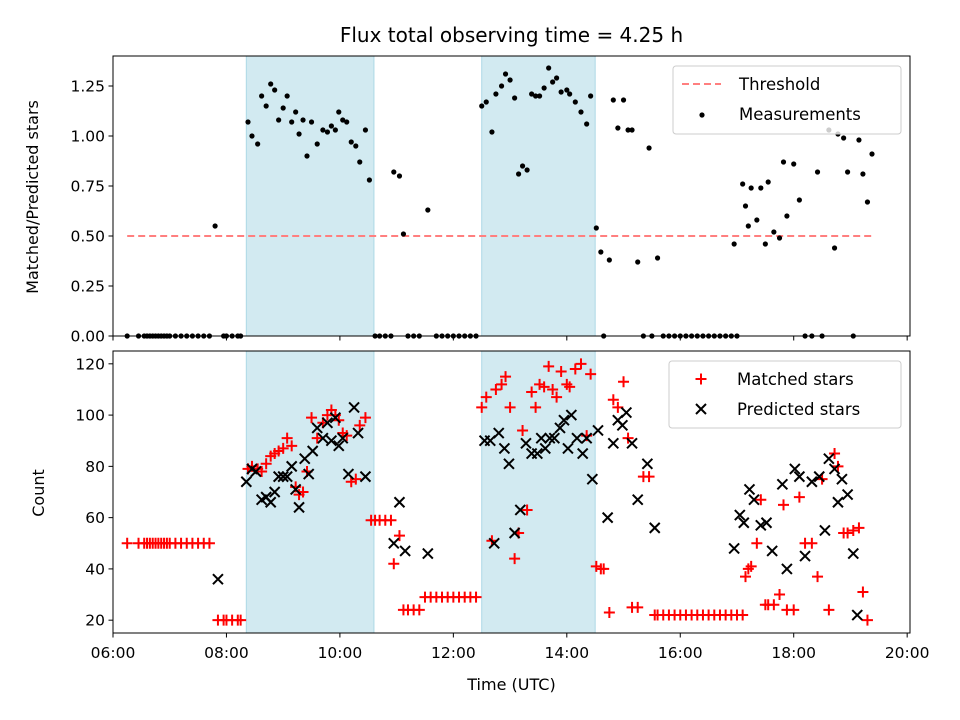  What do you see at coordinates (32, 197) in the screenshot?
I see `top-y-axis-label: Matched/Predicted stars` at bounding box center [32, 197].